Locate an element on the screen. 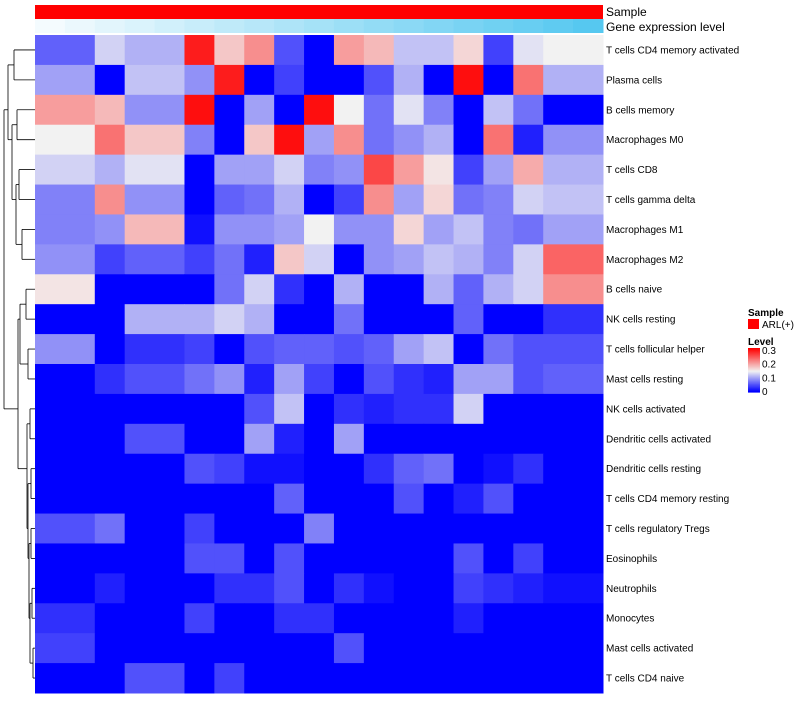  row-label: B cells naive is located at coordinates (634, 290).